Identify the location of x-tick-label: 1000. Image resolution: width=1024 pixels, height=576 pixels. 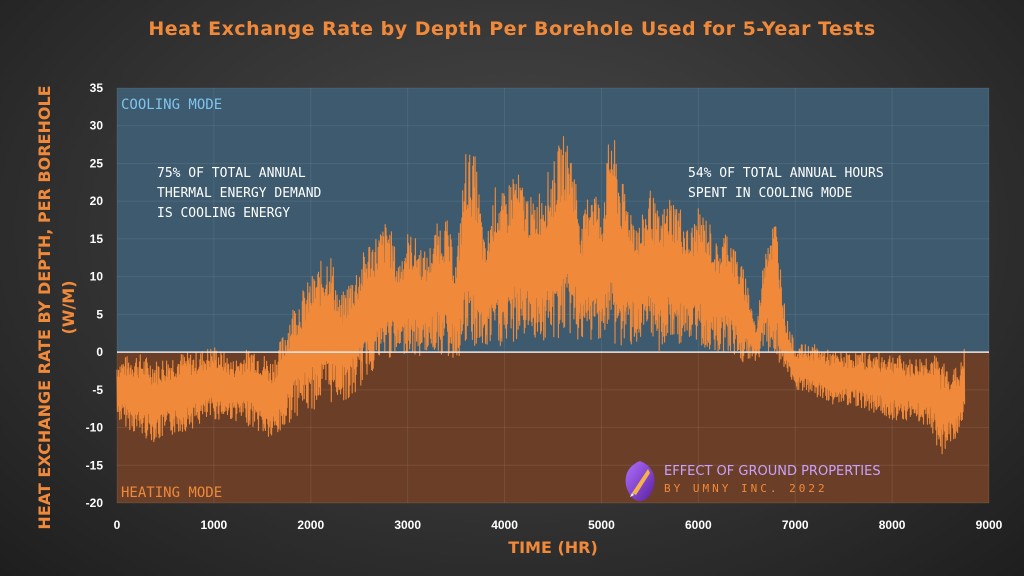
(214, 525).